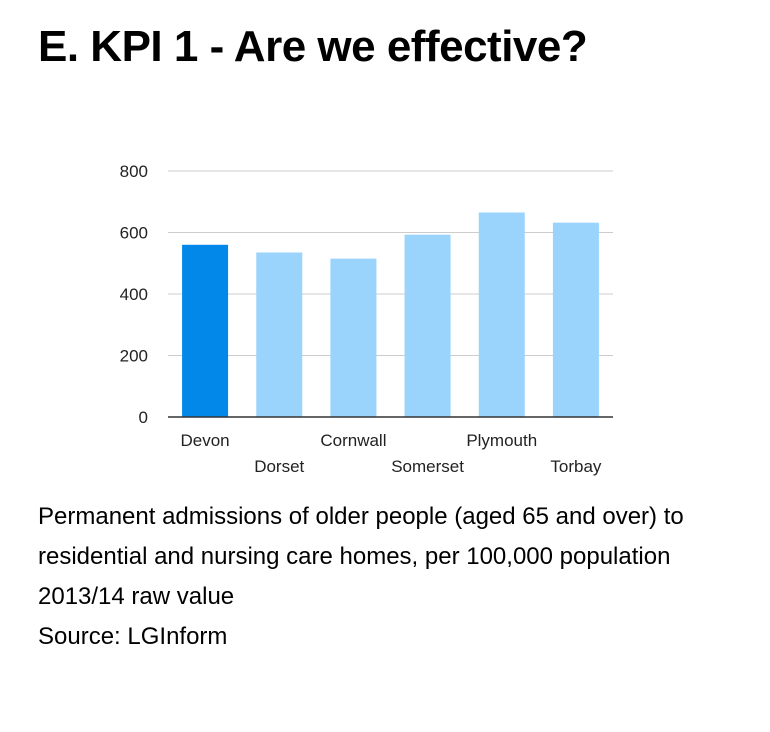 This screenshot has height=732, width=770. Describe the element at coordinates (313, 46) in the screenshot. I see `page-title: E. KPI 1 - Are we effective?` at that location.